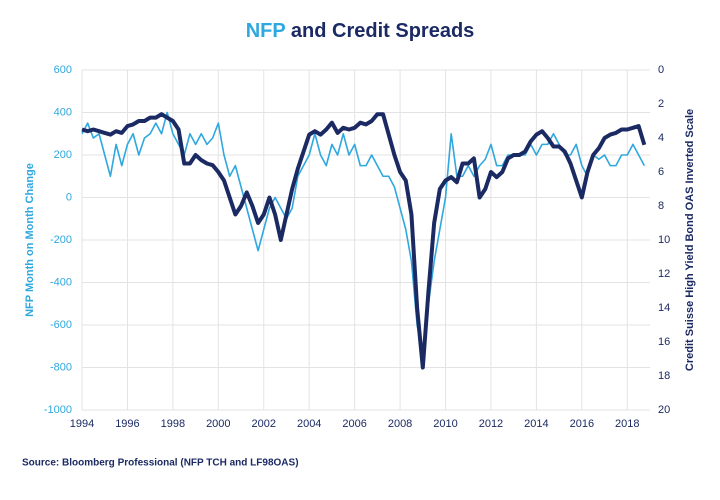  I want to click on y-tick-label: -600, so click(61, 325).